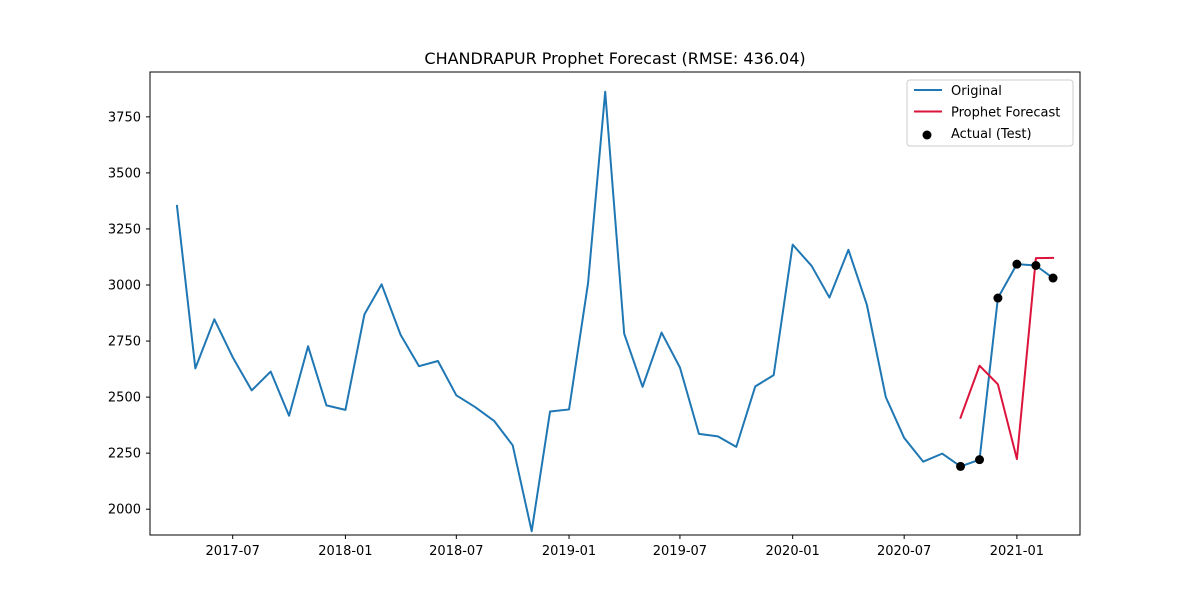 The height and width of the screenshot is (600, 1200). What do you see at coordinates (345, 551) in the screenshot?
I see `x-tick-label: 2018-01` at bounding box center [345, 551].